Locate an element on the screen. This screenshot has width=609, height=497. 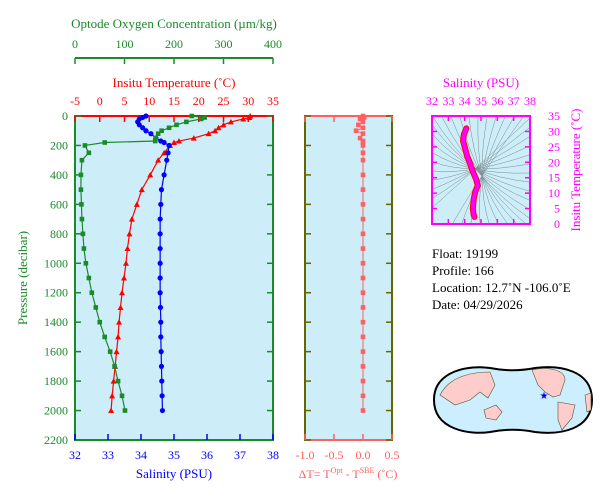
delta-t-plot-area is located at coordinates (348, 278).